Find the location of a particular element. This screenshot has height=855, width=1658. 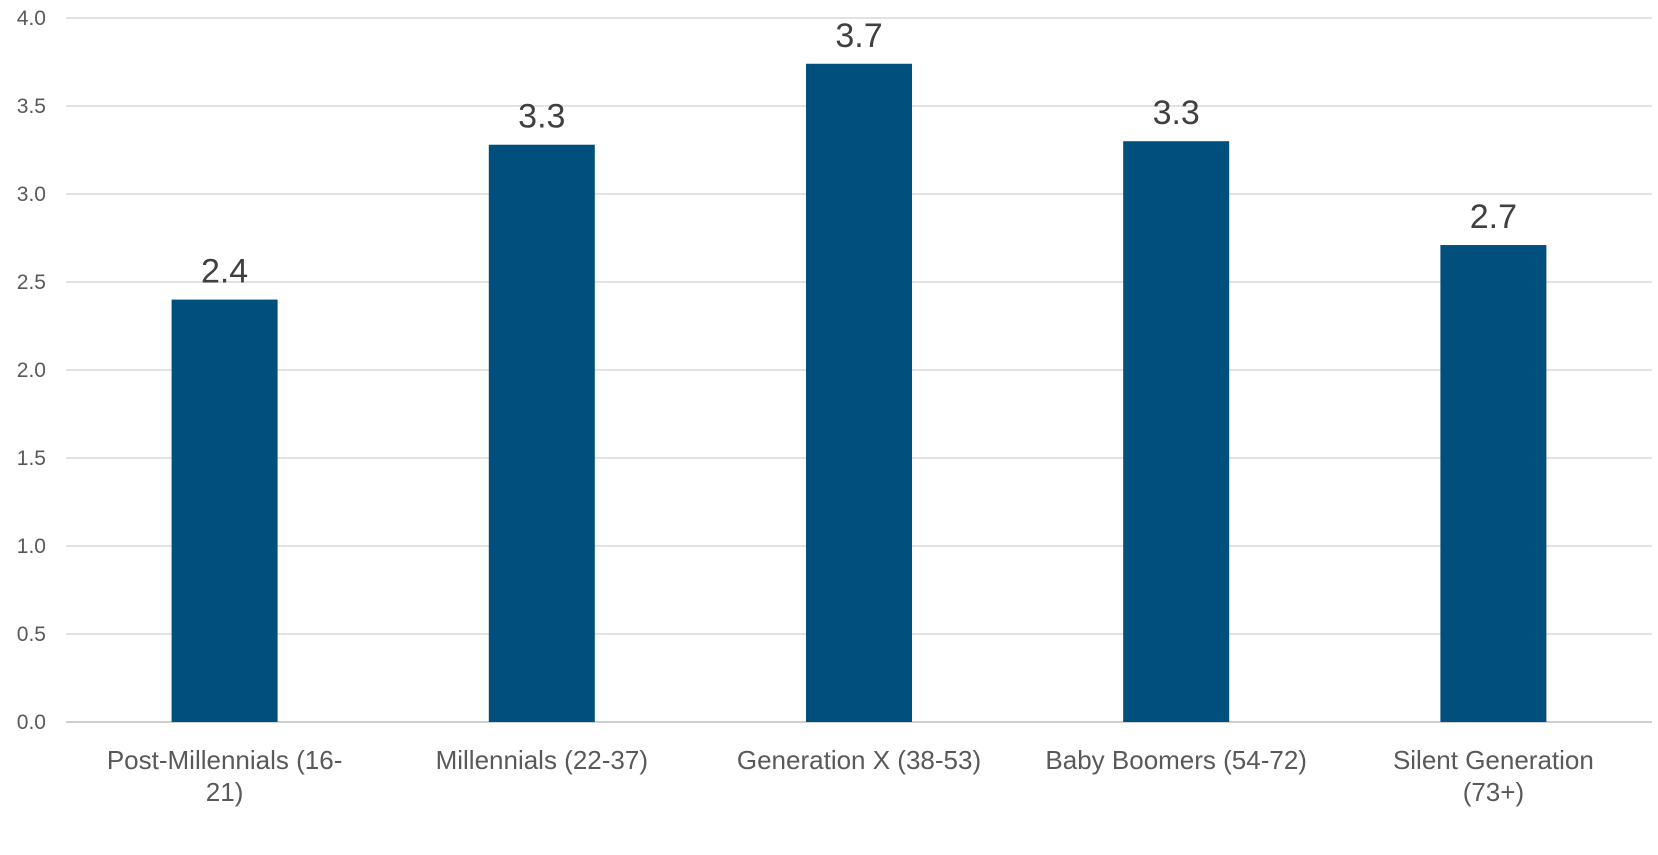

y-axis-tick-labels: 0.0 0.5 1.0 1.5 2.0 2.5 3.0 3.5 4.0 is located at coordinates (31, 370).